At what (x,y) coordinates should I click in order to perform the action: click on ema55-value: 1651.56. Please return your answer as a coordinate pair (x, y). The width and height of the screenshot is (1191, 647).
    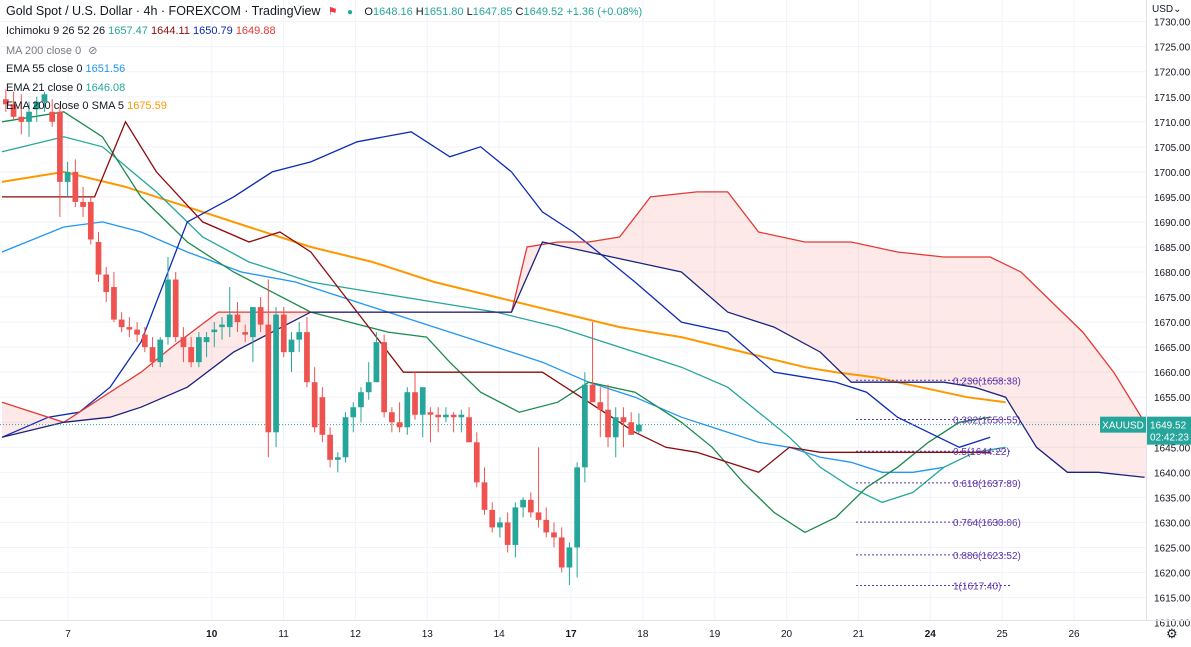
    Looking at the image, I should click on (105, 69).